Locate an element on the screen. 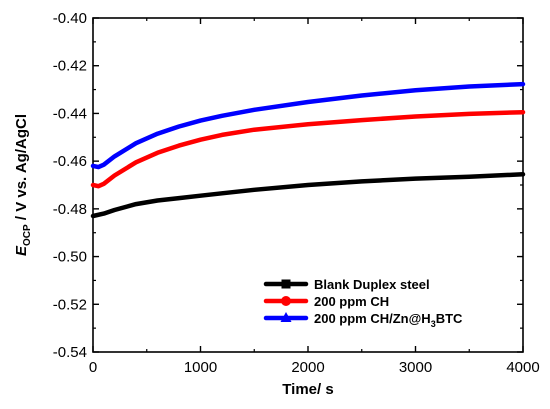  y-axis-title-subscript: OCP is located at coordinates (27, 235).